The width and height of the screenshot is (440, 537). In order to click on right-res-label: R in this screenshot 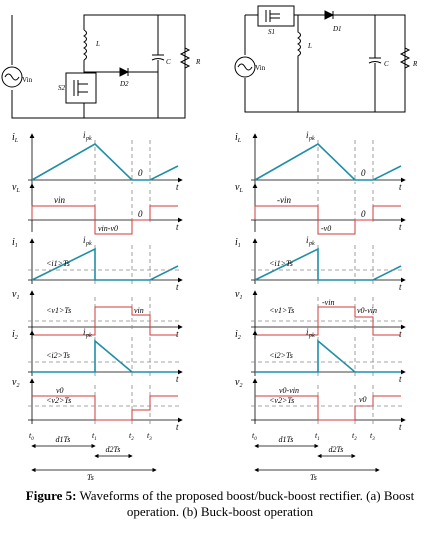, I will do `click(415, 64)`.